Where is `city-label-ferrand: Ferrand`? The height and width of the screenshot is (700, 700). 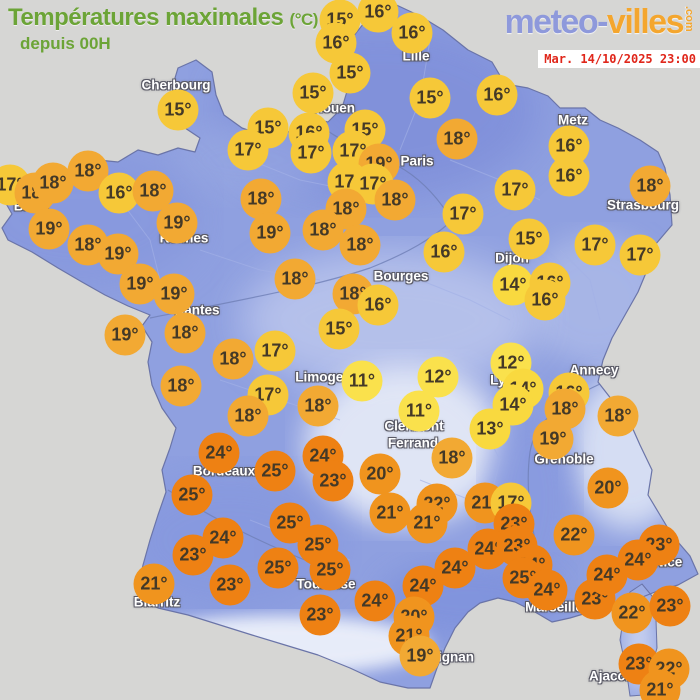 city-label-ferrand: Ferrand is located at coordinates (413, 443).